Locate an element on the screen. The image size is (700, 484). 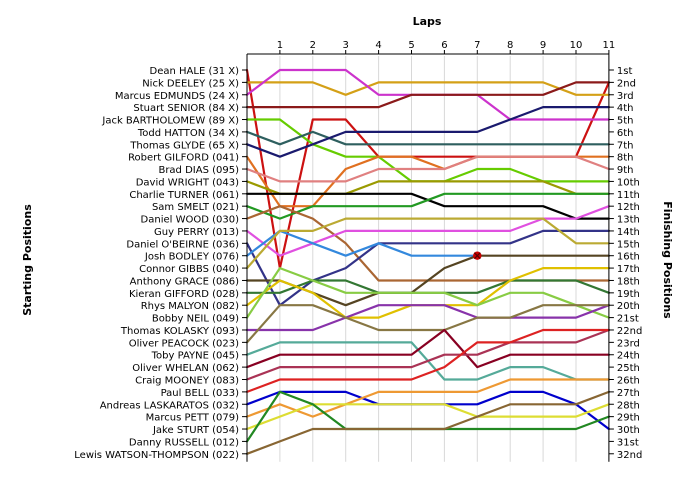
finishing-label: 9th is located at coordinates (625, 170).